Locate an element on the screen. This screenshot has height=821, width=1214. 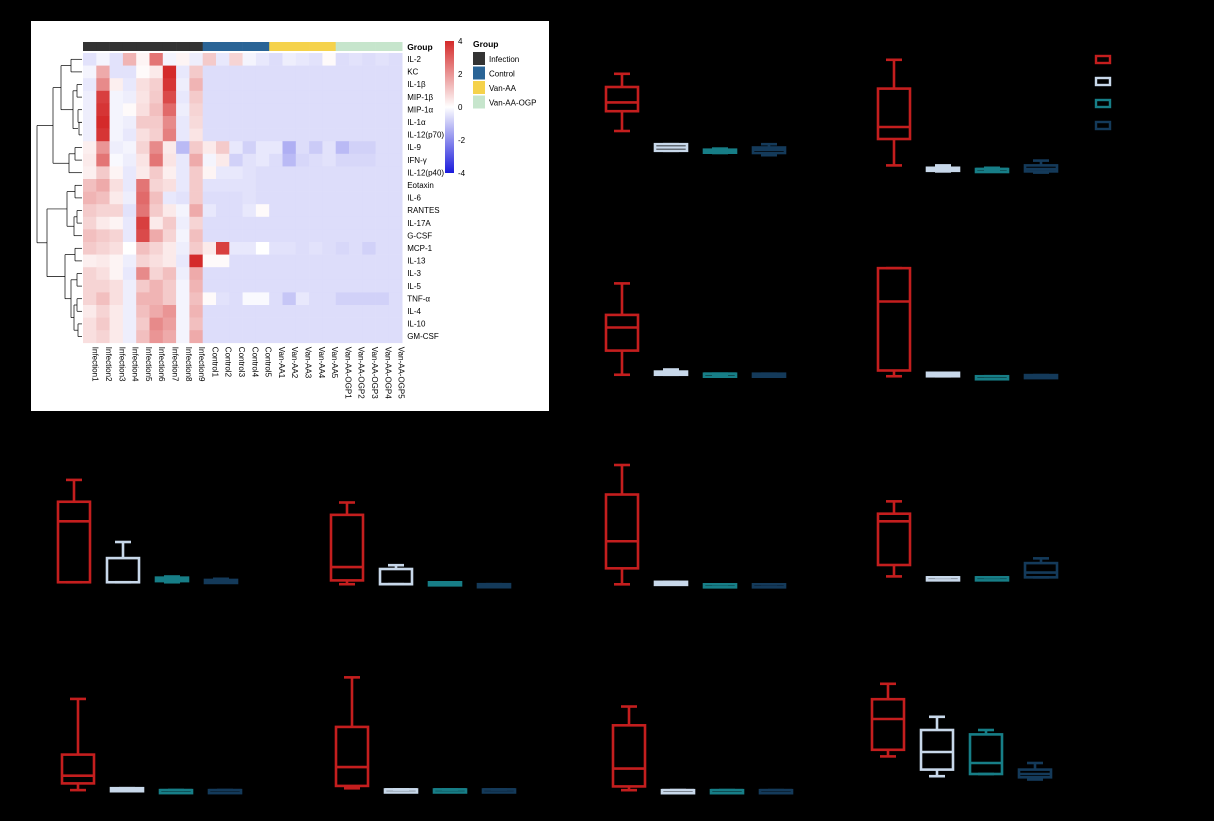
column-label: Van-AA2 is located at coordinates (294, 363).